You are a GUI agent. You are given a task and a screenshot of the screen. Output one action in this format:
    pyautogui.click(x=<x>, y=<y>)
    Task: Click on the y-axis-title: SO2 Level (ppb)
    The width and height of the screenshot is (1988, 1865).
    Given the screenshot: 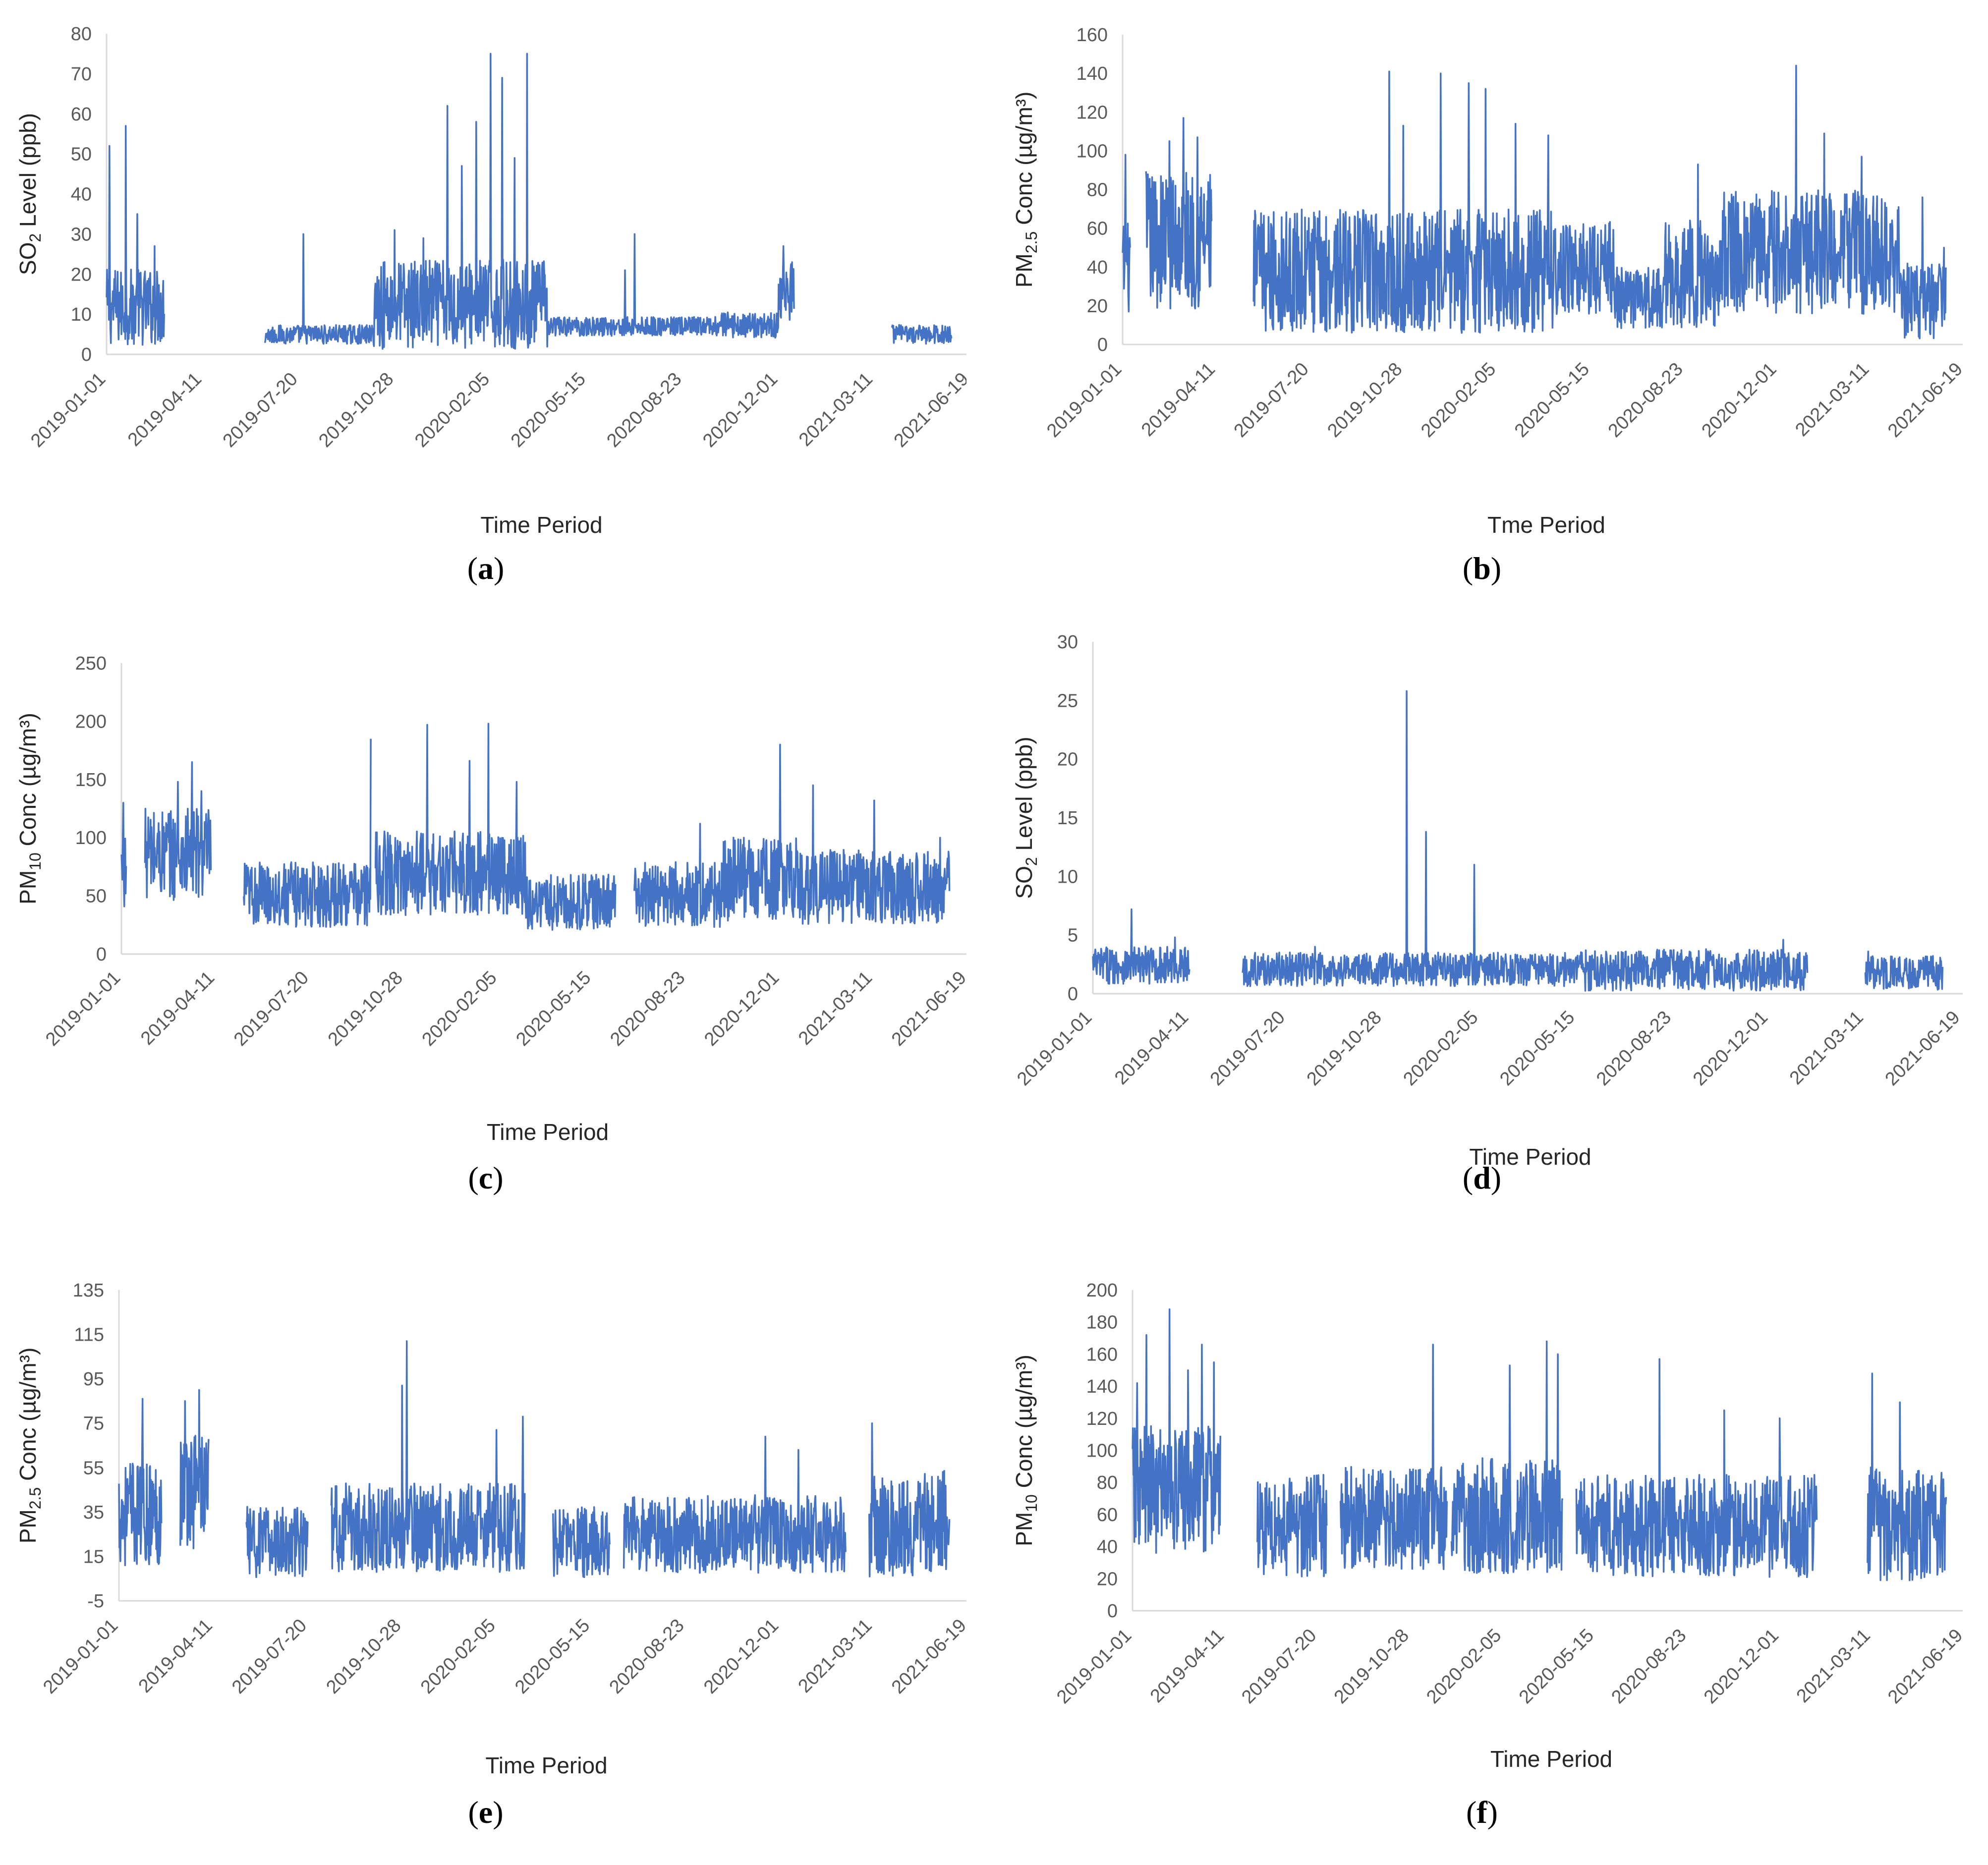 What is the action you would take?
    pyautogui.click(x=1025, y=817)
    